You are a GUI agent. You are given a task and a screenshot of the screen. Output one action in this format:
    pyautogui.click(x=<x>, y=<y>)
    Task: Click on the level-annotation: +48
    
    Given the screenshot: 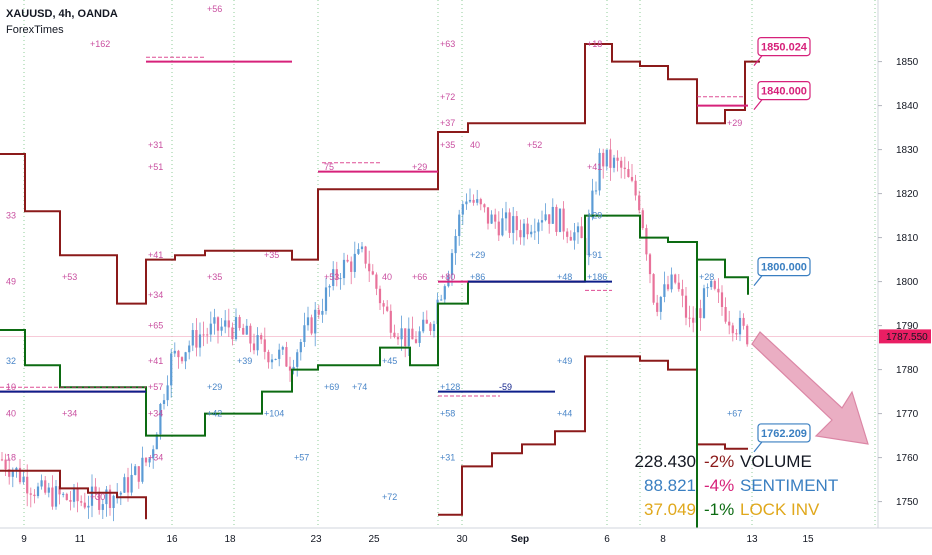 What is the action you would take?
    pyautogui.click(x=564, y=277)
    